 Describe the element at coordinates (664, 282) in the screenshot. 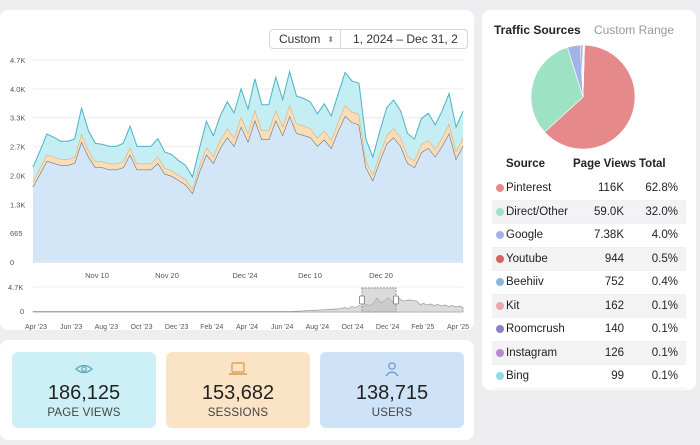

I see `source-total: 0.4%` at that location.